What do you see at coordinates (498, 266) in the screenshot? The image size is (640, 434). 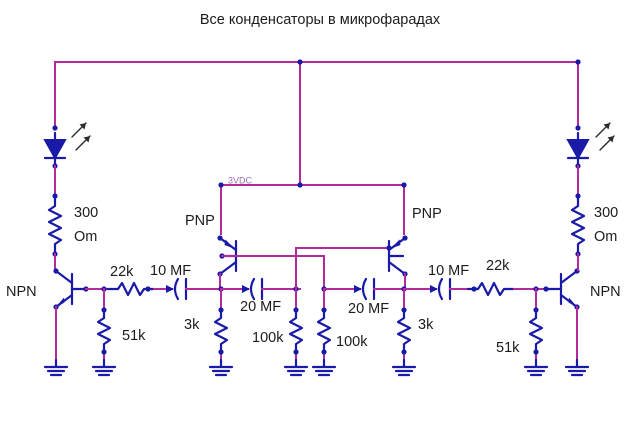 I see `resistor-22k-right-value: 22k` at bounding box center [498, 266].